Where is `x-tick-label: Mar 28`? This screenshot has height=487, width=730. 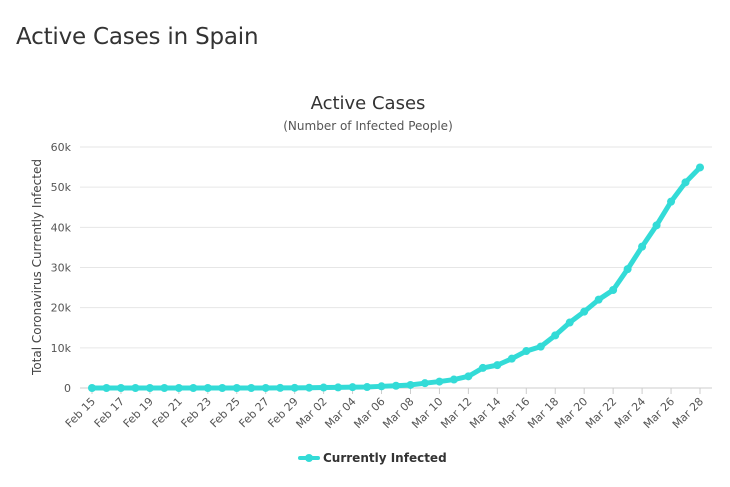 x-tick-label: Mar 28 is located at coordinates (688, 413).